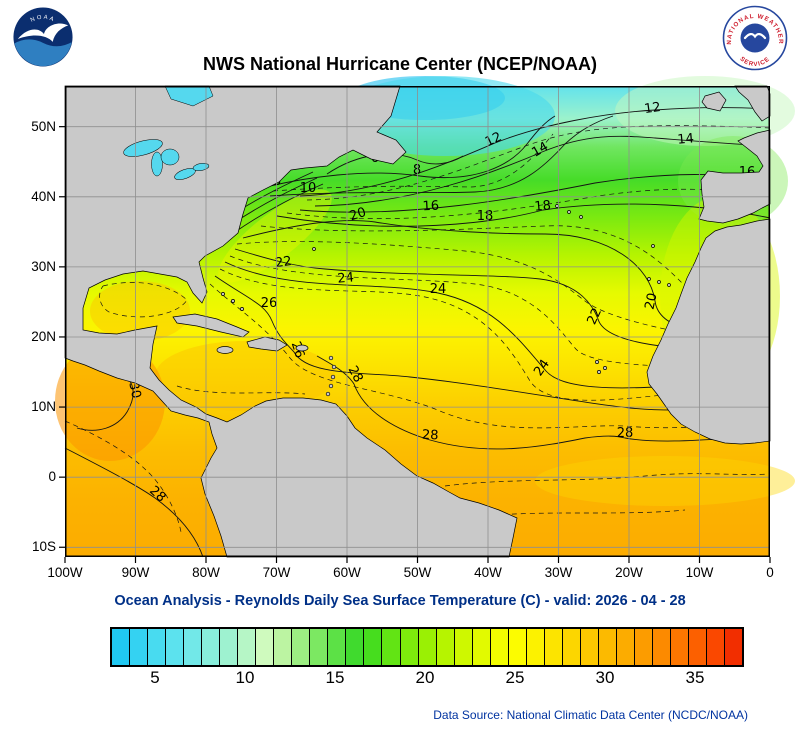 The height and width of the screenshot is (737, 800). I want to click on contour-label: 30, so click(134, 390).